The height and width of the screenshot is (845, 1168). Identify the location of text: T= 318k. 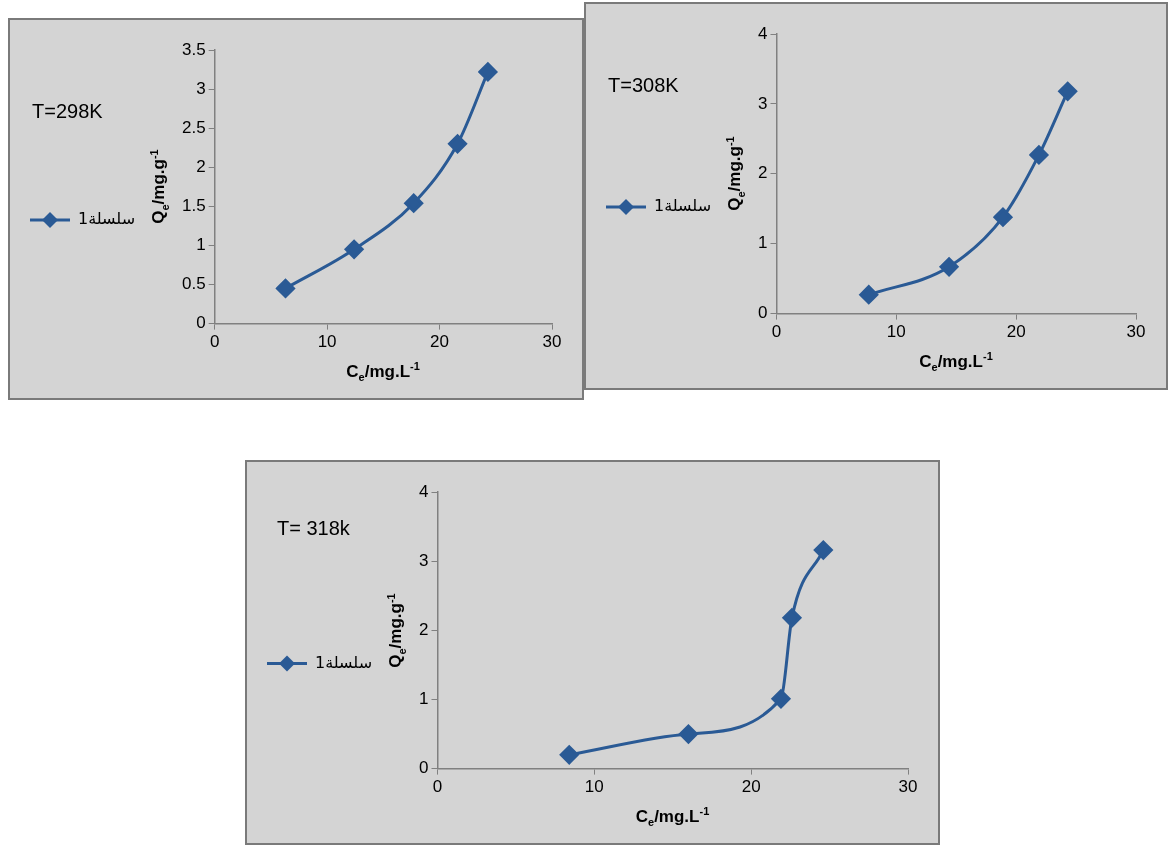
(313, 528).